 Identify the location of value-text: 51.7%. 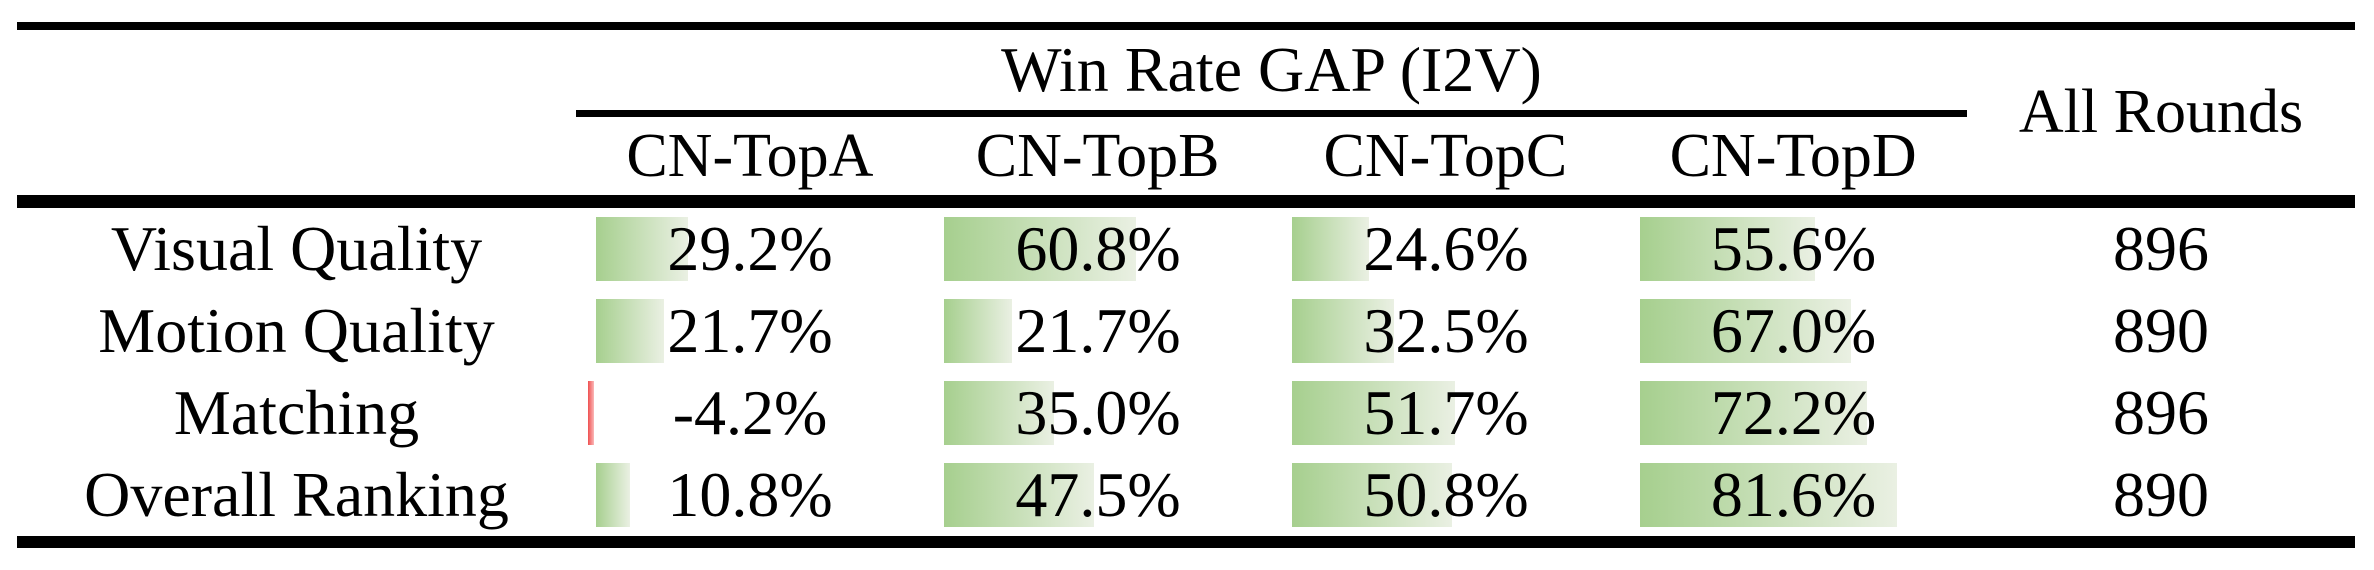
(1446, 412).